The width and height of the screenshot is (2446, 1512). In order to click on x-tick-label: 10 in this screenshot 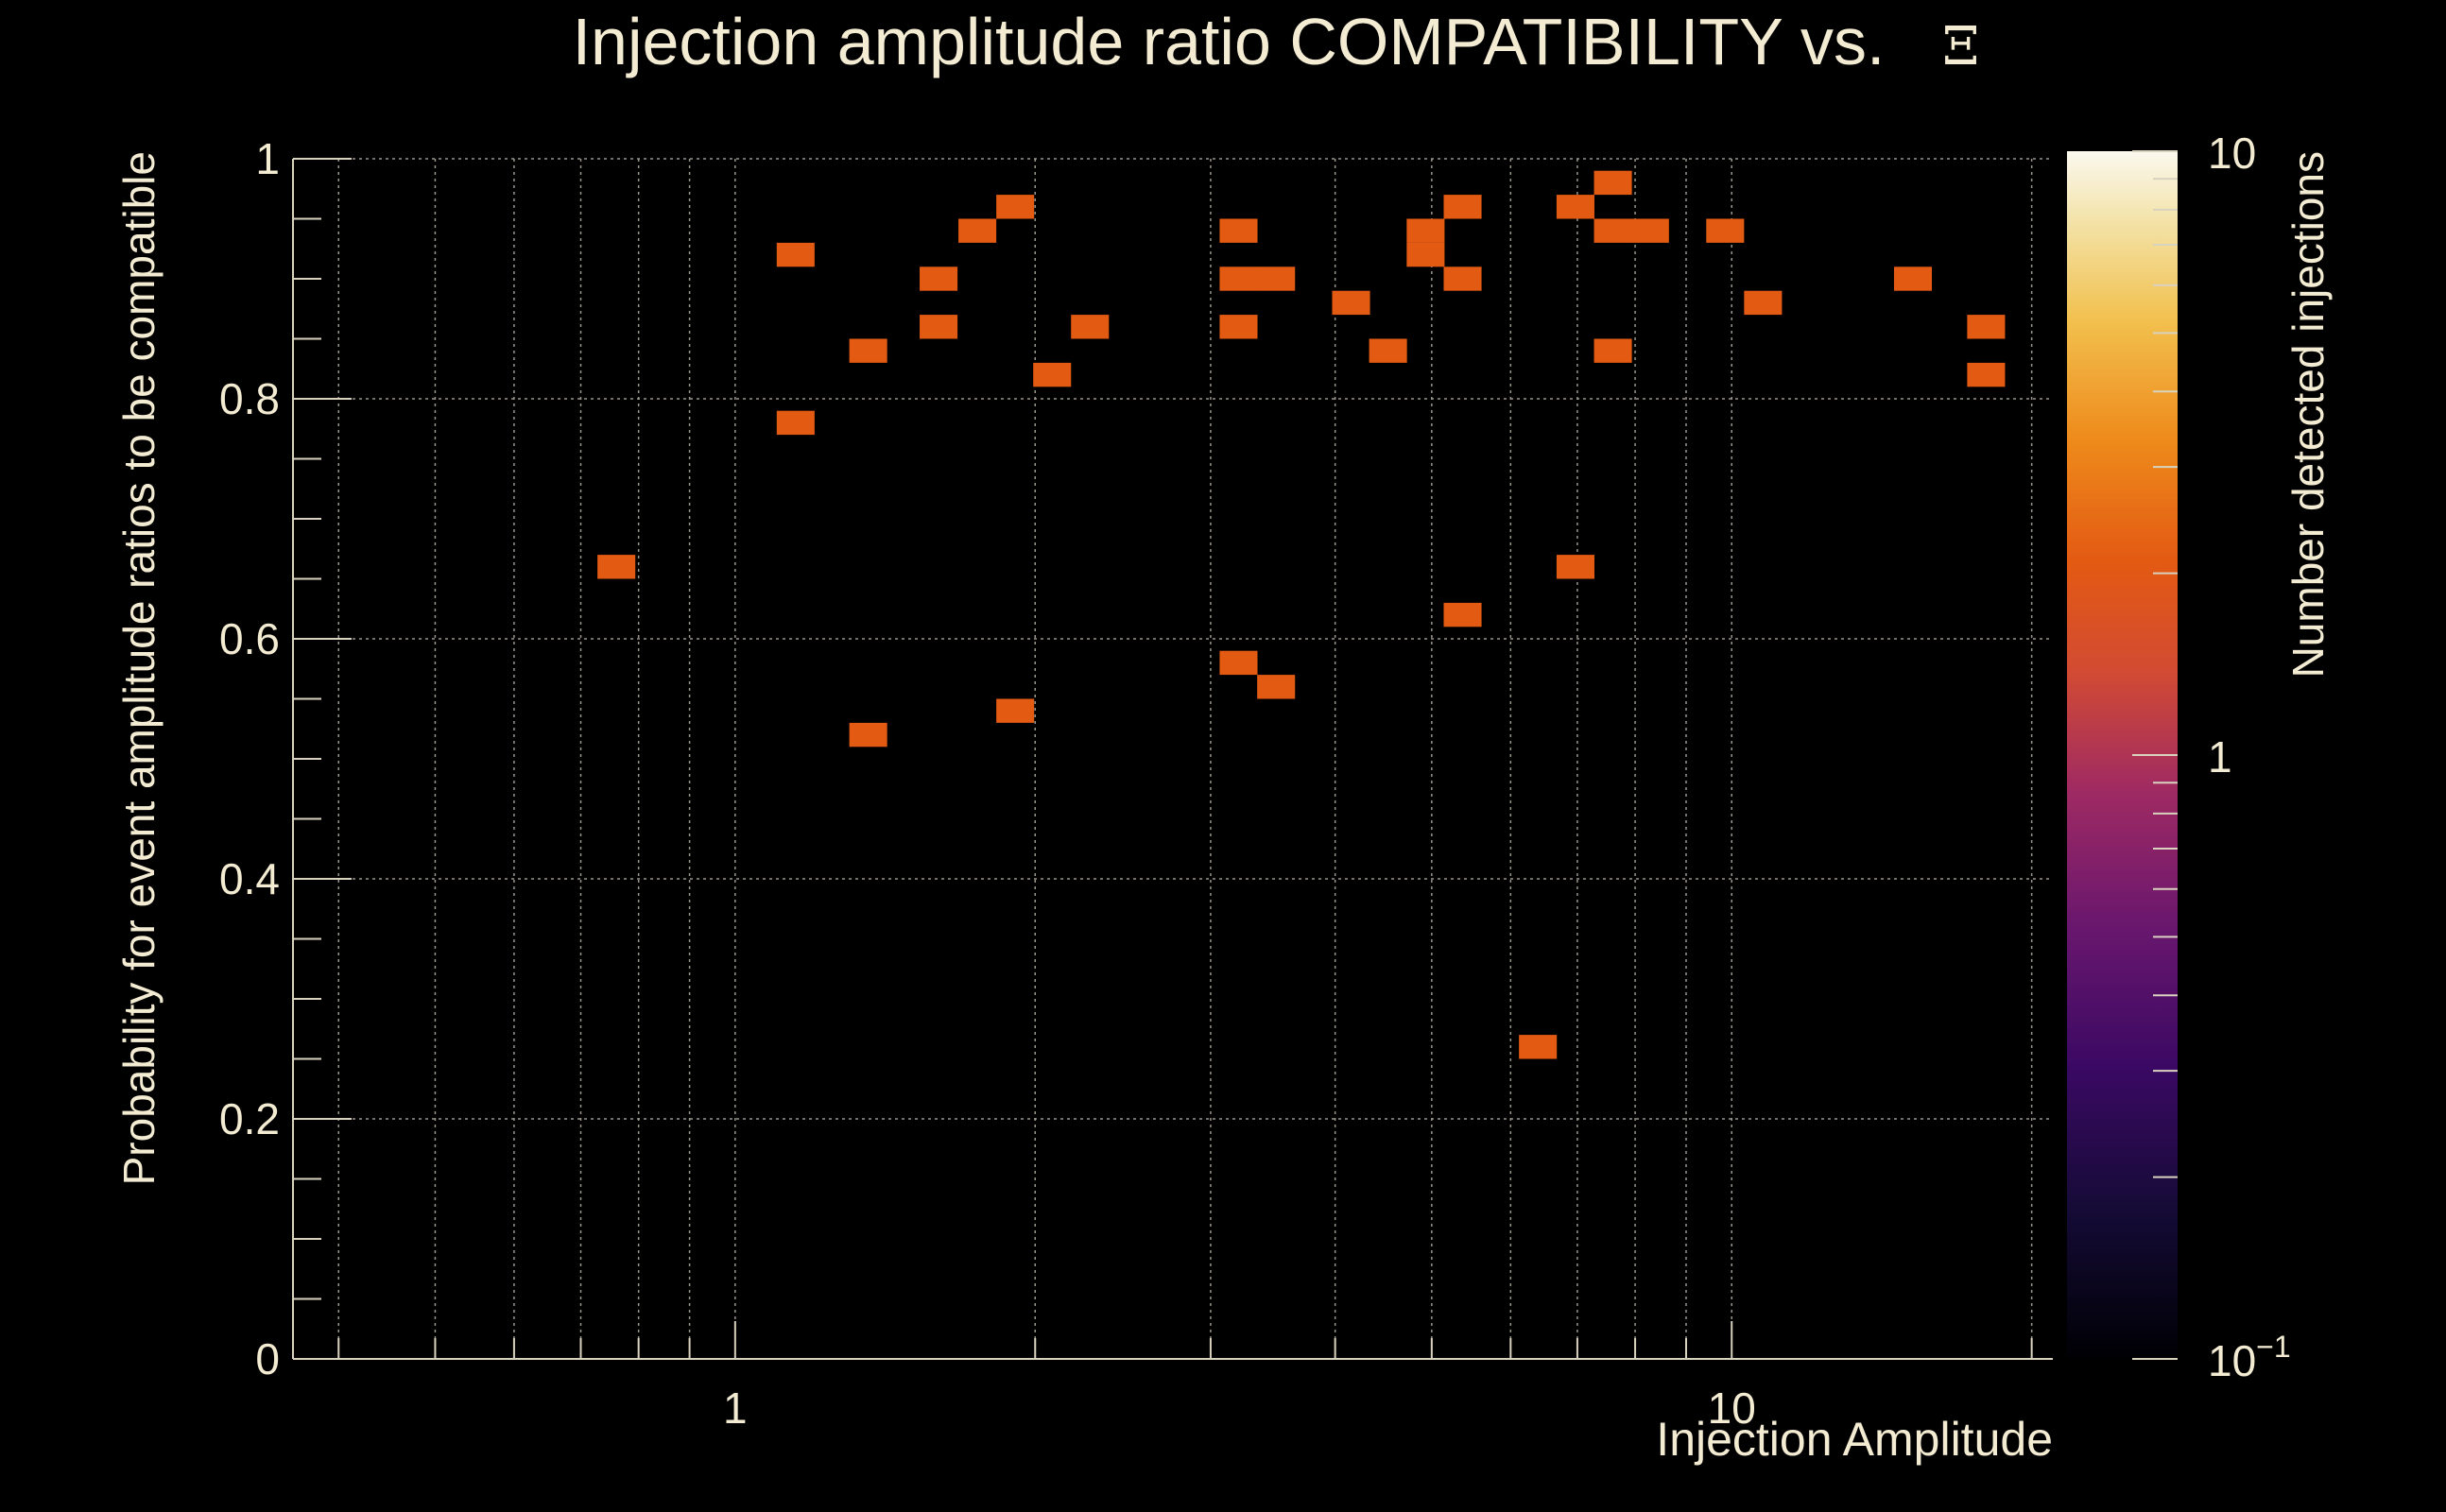, I will do `click(1732, 1408)`.